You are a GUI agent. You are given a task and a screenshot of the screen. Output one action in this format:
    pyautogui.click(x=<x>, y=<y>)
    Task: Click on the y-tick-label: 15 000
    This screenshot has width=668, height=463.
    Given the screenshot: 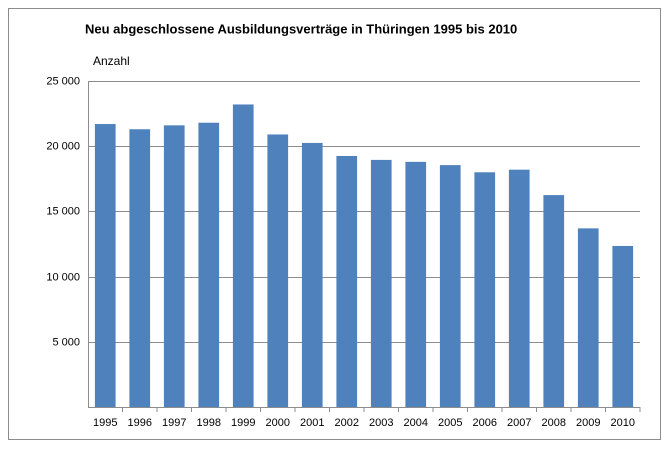 What is the action you would take?
    pyautogui.click(x=63, y=211)
    